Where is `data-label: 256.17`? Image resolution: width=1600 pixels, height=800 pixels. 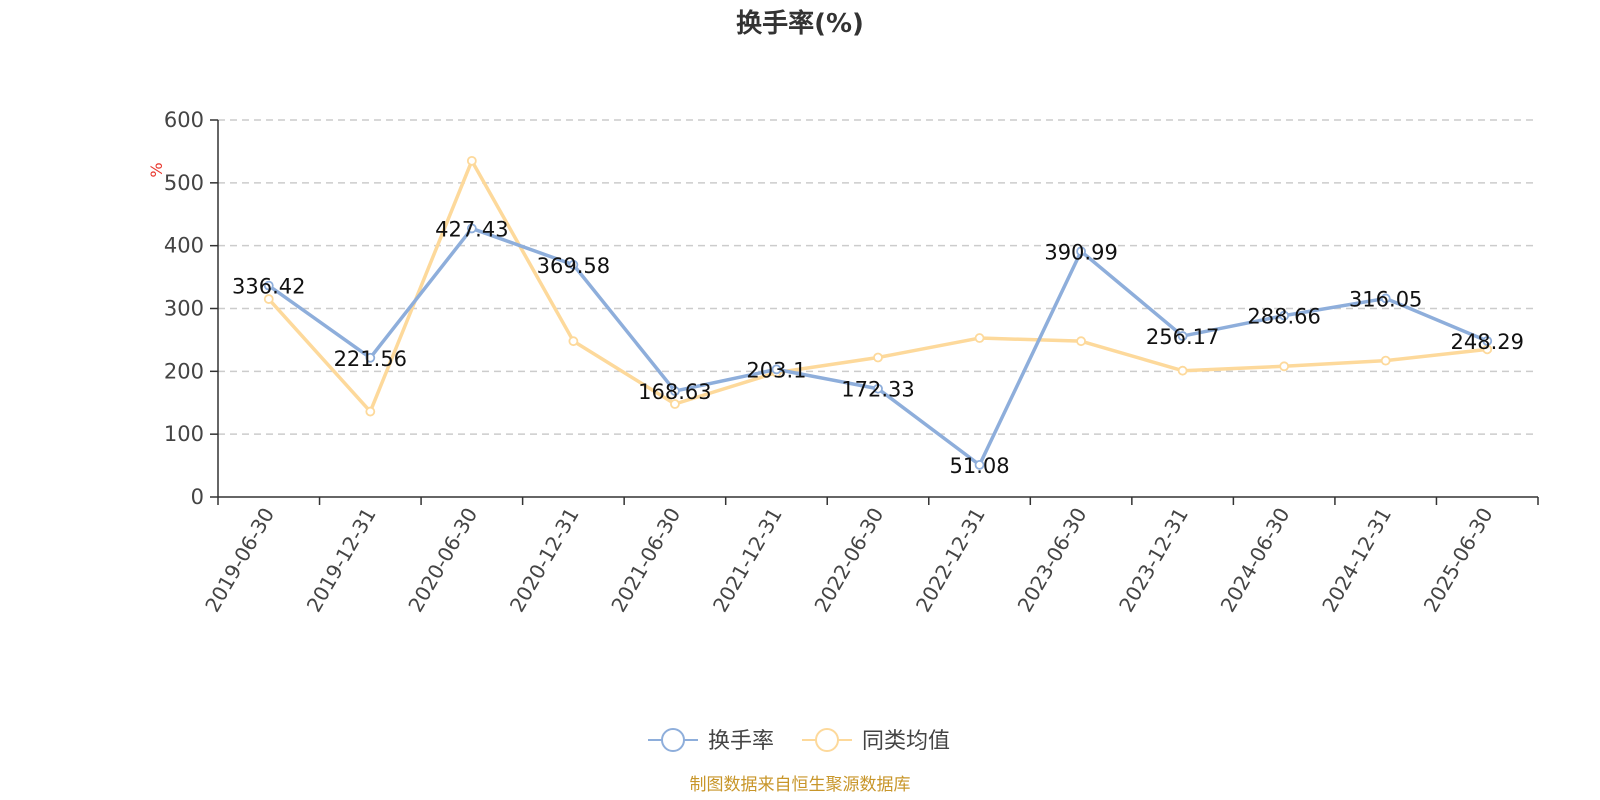
data-label: 256.17 is located at coordinates (1182, 337).